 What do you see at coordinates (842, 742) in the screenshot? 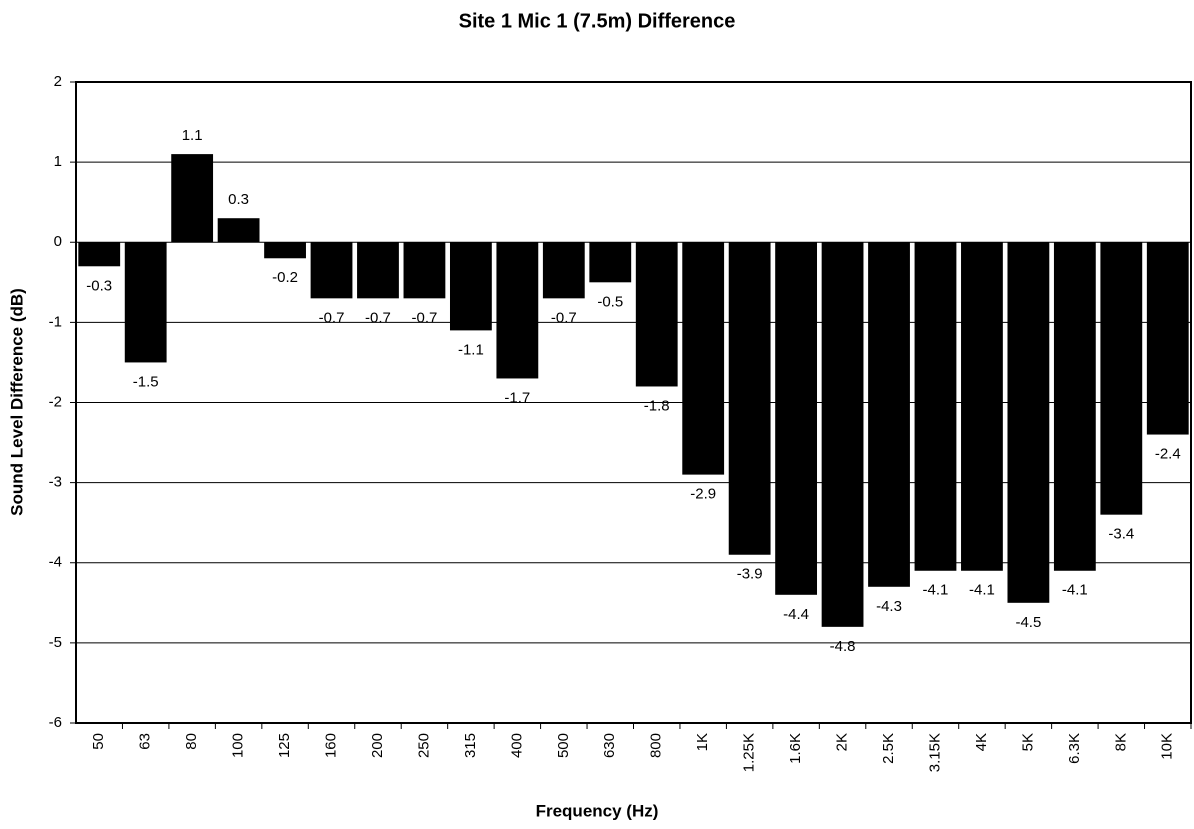
I see `x-tick-label: 2K` at bounding box center [842, 742].